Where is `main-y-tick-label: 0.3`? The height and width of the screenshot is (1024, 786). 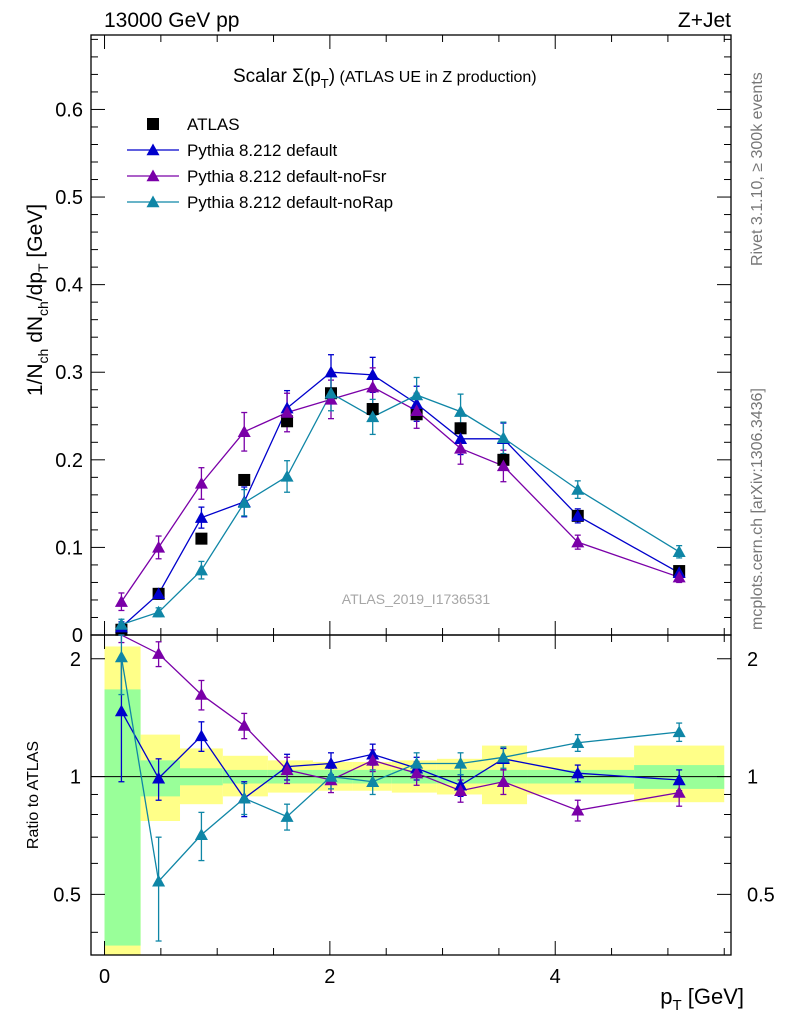
main-y-tick-label: 0.3 is located at coordinates (69, 373).